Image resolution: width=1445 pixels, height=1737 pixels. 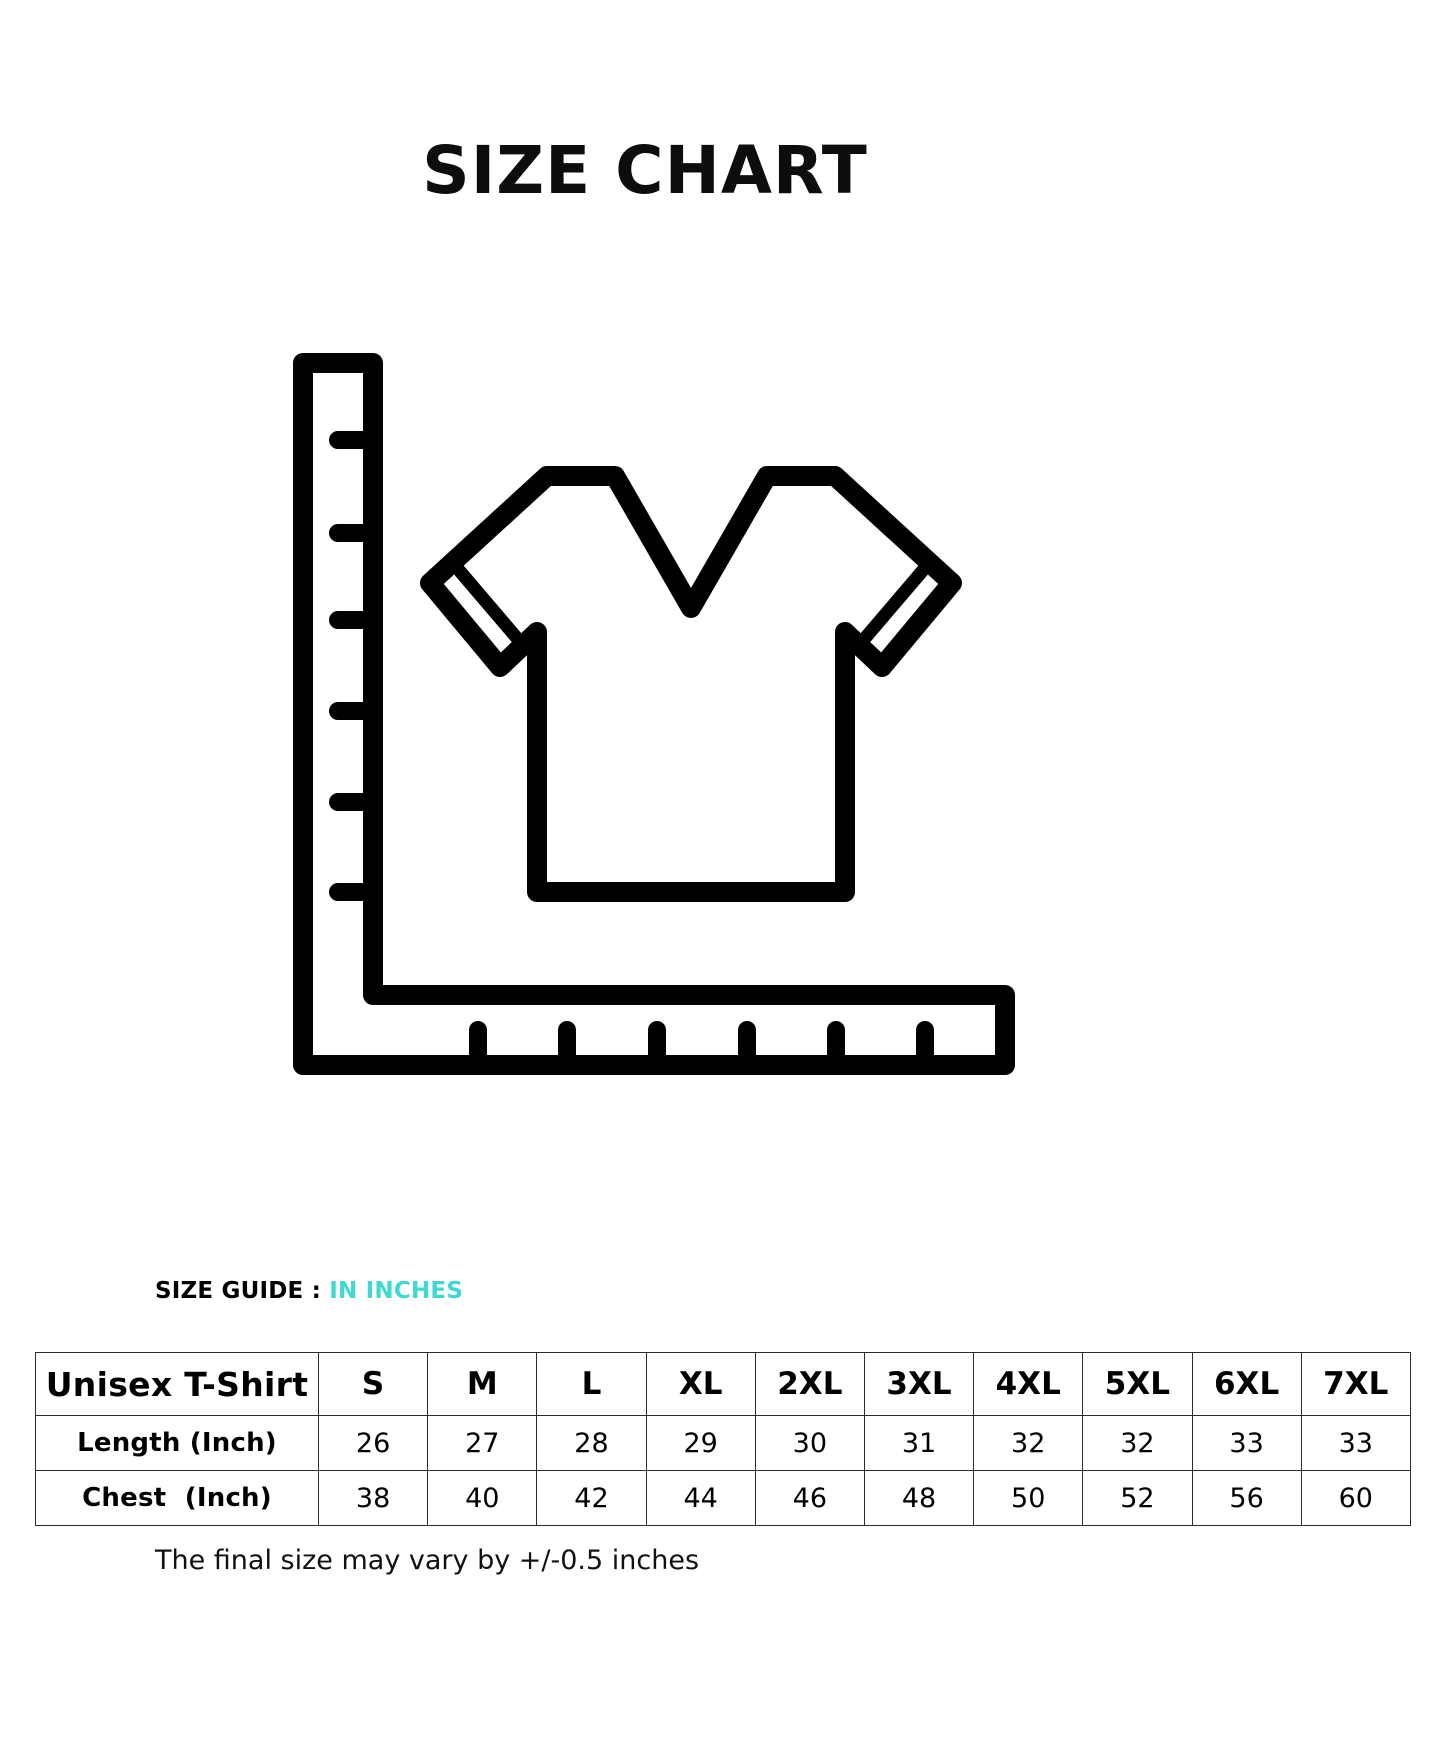 What do you see at coordinates (482, 1384) in the screenshot?
I see `table-header-size: M` at bounding box center [482, 1384].